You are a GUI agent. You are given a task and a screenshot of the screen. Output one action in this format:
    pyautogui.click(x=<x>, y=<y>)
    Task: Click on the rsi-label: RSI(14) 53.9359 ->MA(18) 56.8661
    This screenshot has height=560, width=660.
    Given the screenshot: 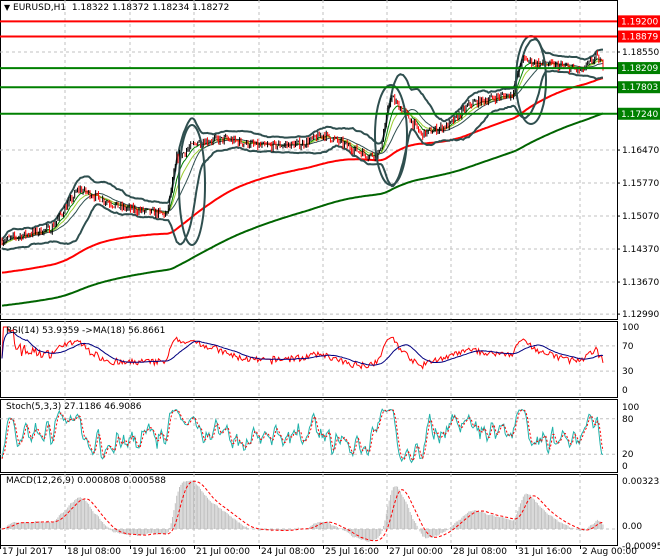 What is the action you would take?
    pyautogui.click(x=86, y=331)
    